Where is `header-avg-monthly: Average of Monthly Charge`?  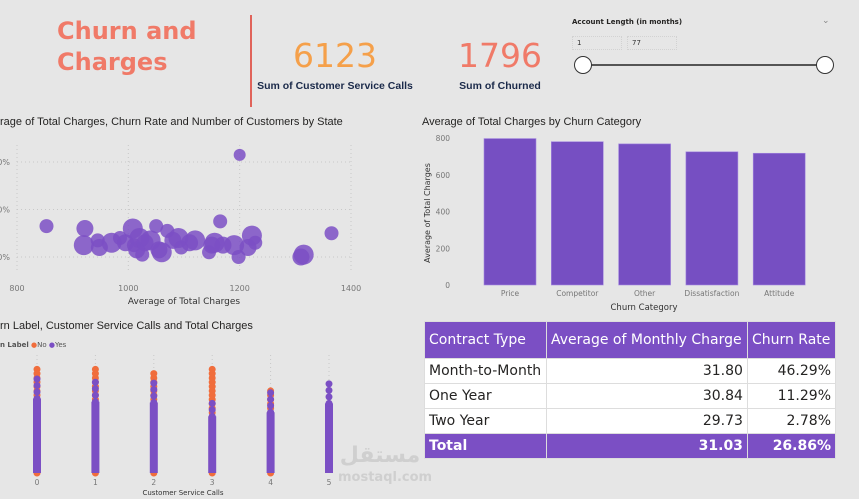 header-avg-monthly: Average of Monthly Charge is located at coordinates (646, 340).